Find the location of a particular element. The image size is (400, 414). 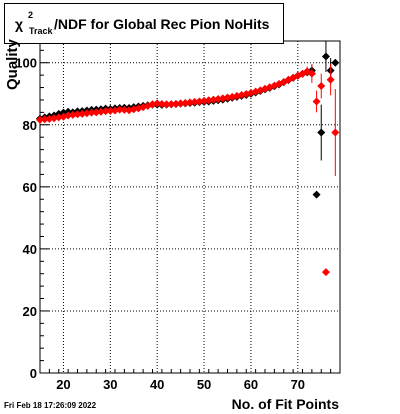

title-superscript: 2 is located at coordinates (30, 15).